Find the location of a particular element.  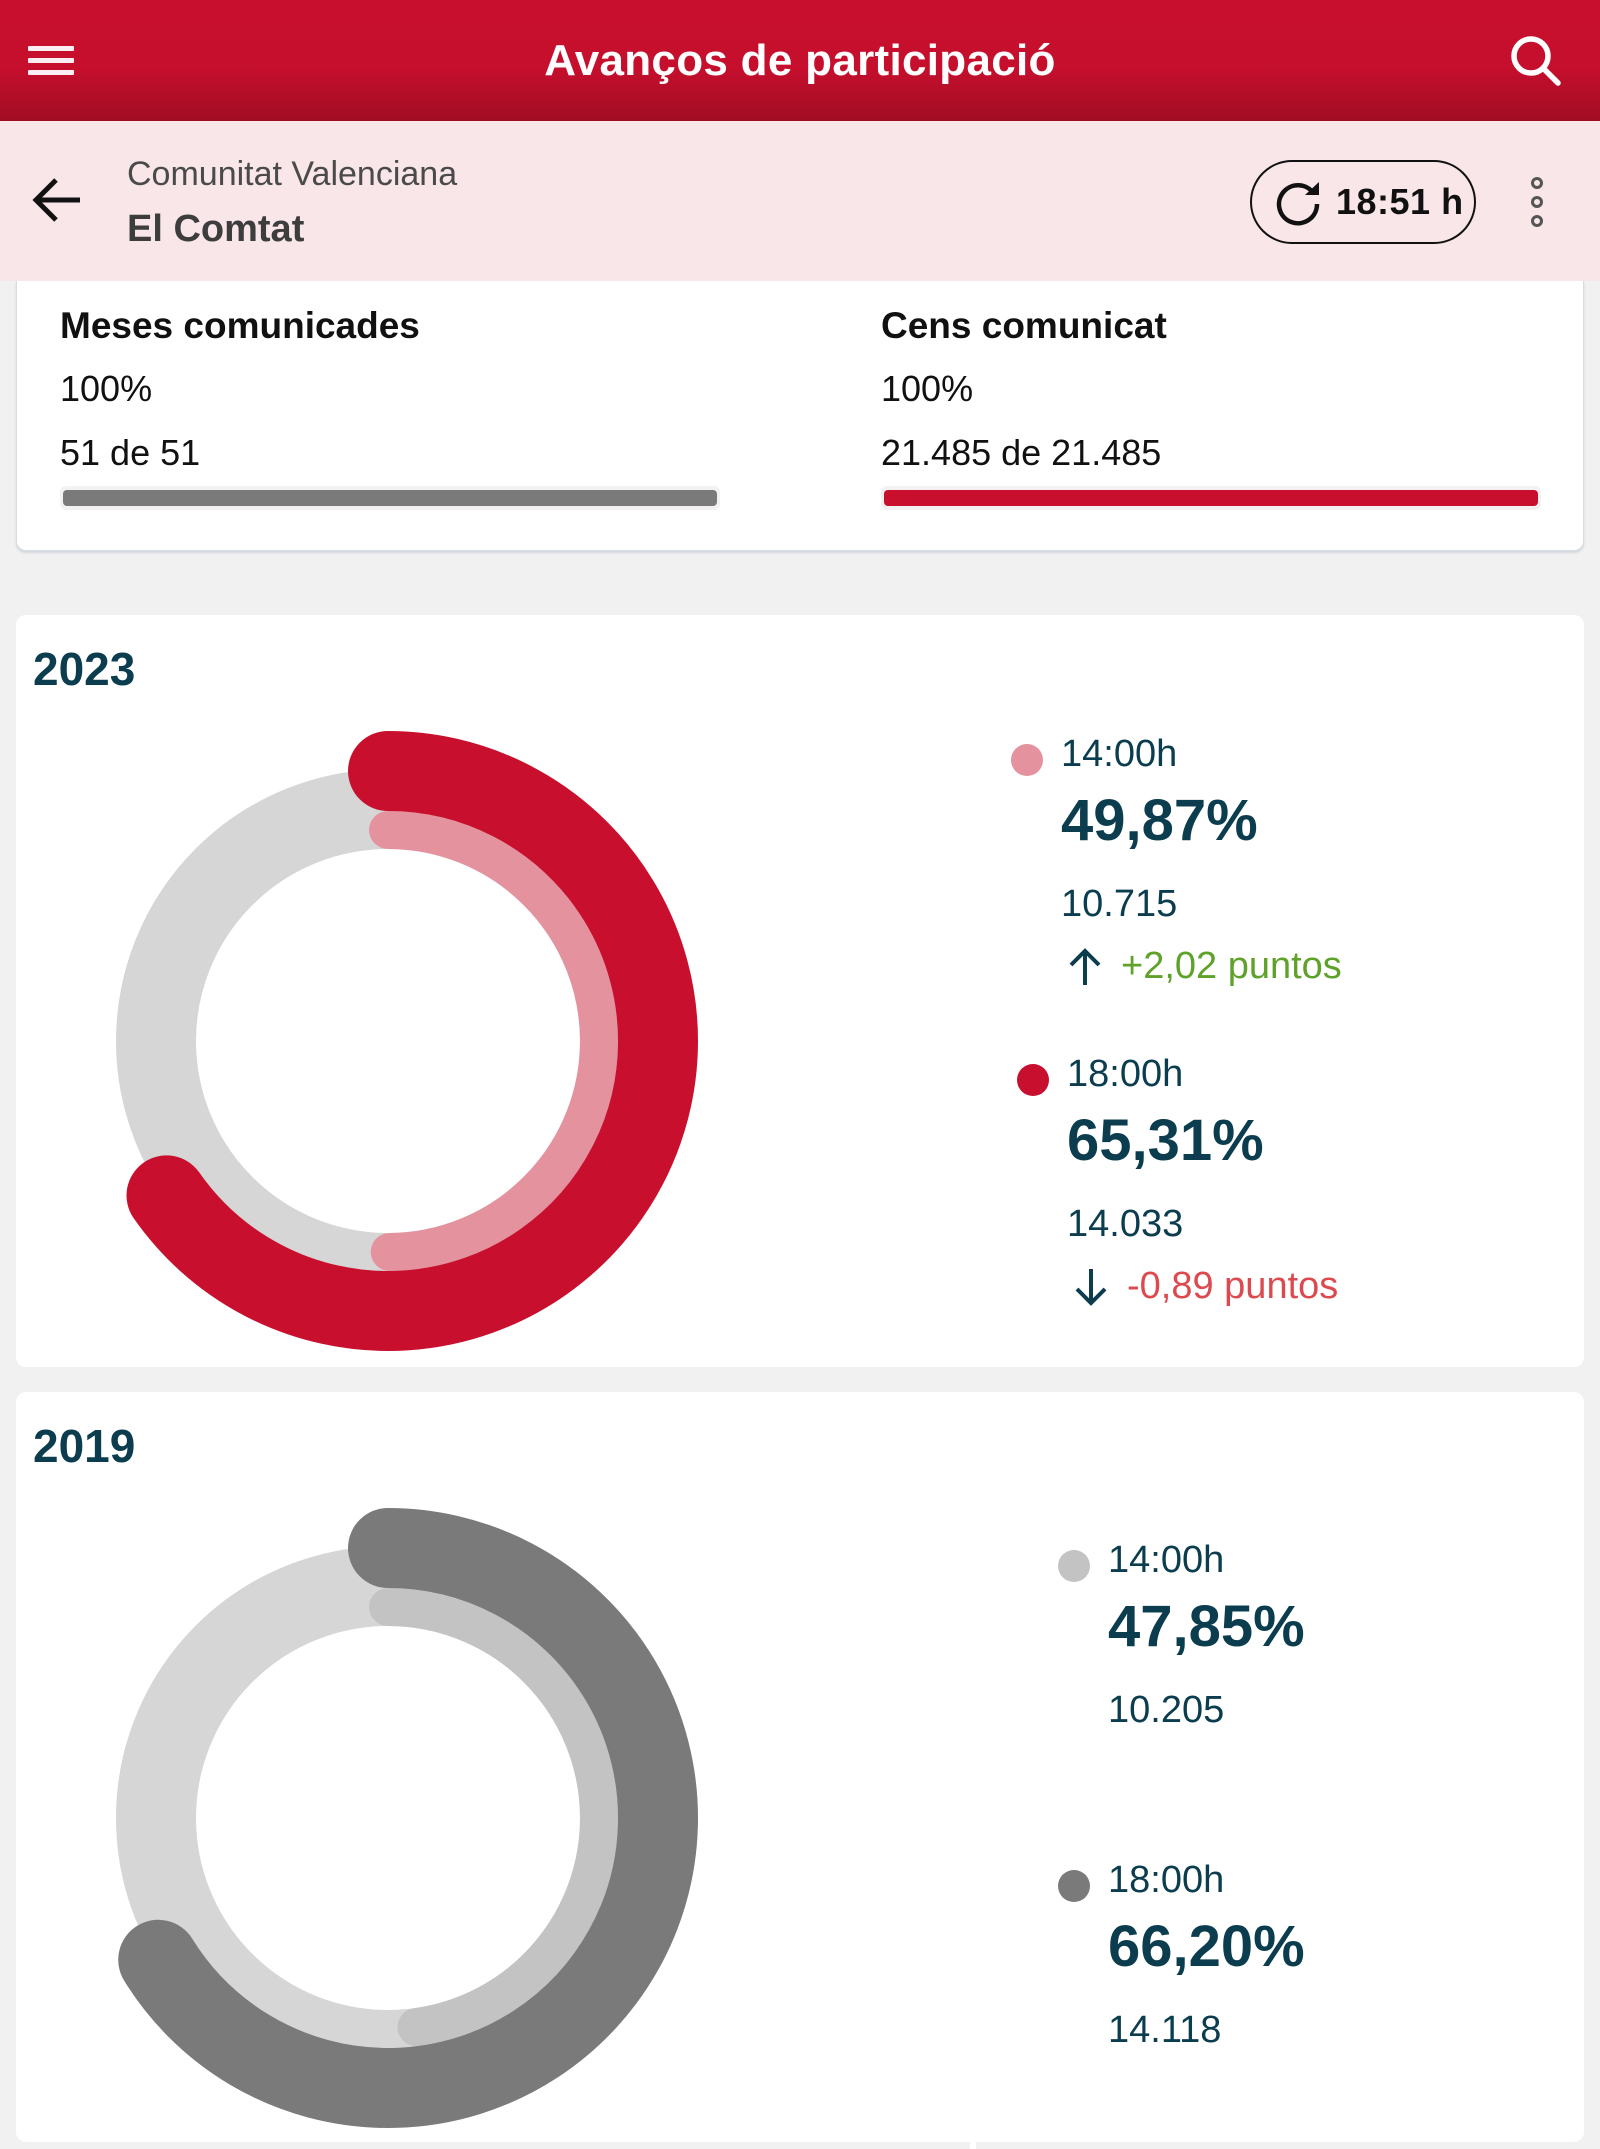

delta-text: +2,02 puntos is located at coordinates (1231, 966).